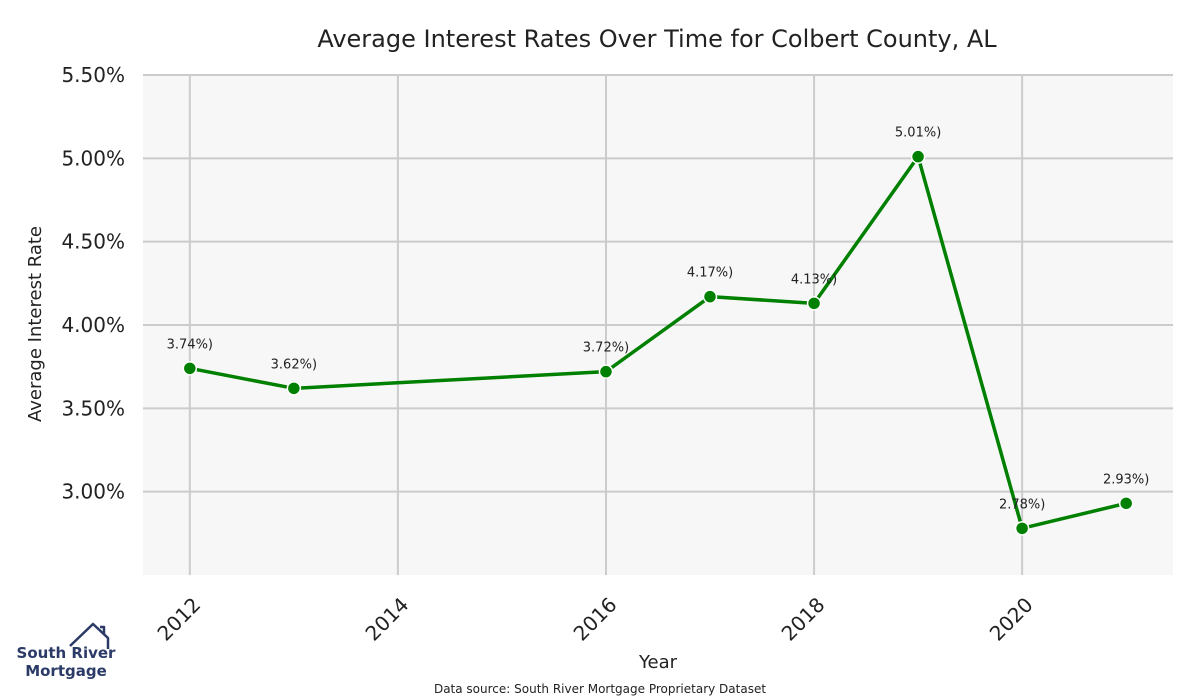 This screenshot has height=700, width=1200. Describe the element at coordinates (178, 619) in the screenshot. I see `x-tick-label: 2012` at that location.